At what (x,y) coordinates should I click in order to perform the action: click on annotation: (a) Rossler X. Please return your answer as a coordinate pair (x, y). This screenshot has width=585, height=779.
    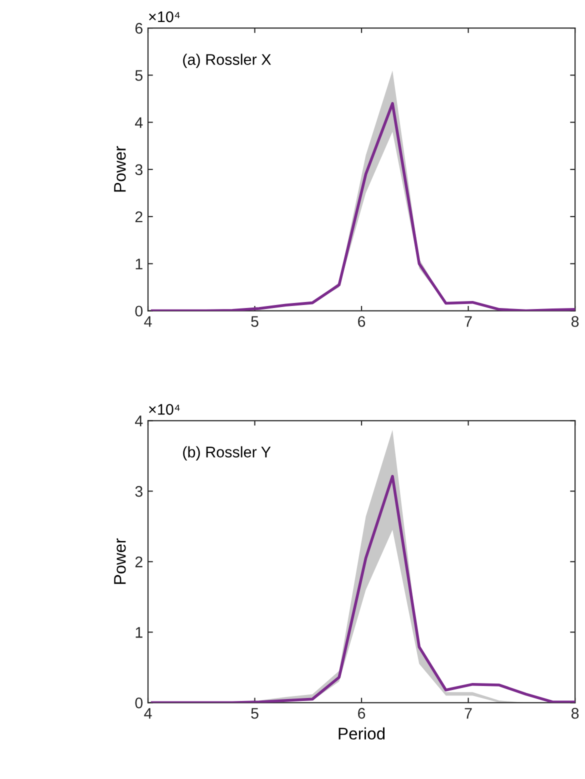
    Looking at the image, I should click on (227, 61).